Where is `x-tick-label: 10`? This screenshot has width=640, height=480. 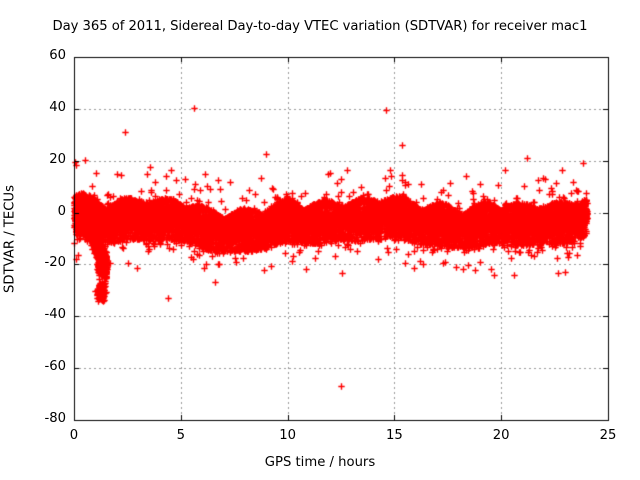 x-tick-label: 10 is located at coordinates (287, 435).